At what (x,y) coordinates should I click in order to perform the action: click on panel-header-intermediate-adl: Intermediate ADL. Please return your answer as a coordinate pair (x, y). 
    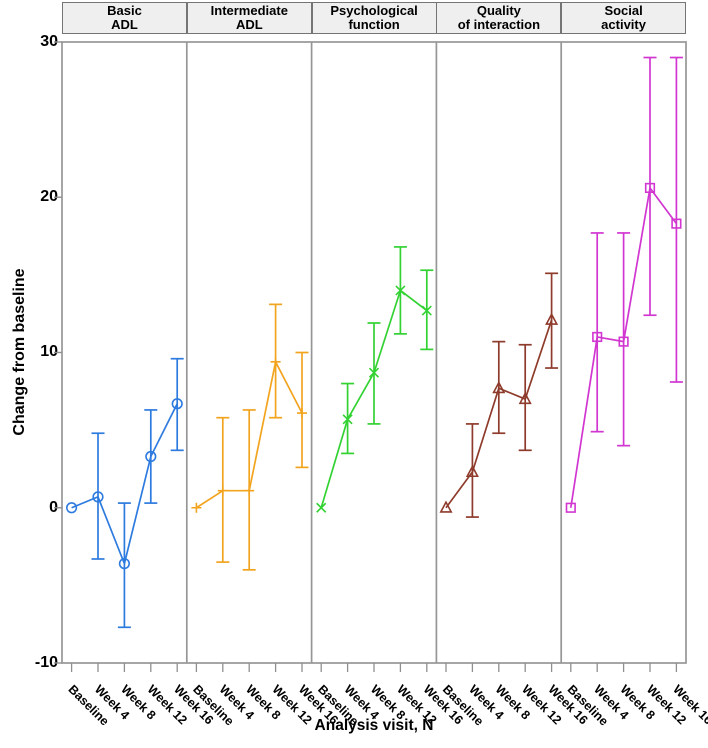
    Looking at the image, I should click on (249, 18).